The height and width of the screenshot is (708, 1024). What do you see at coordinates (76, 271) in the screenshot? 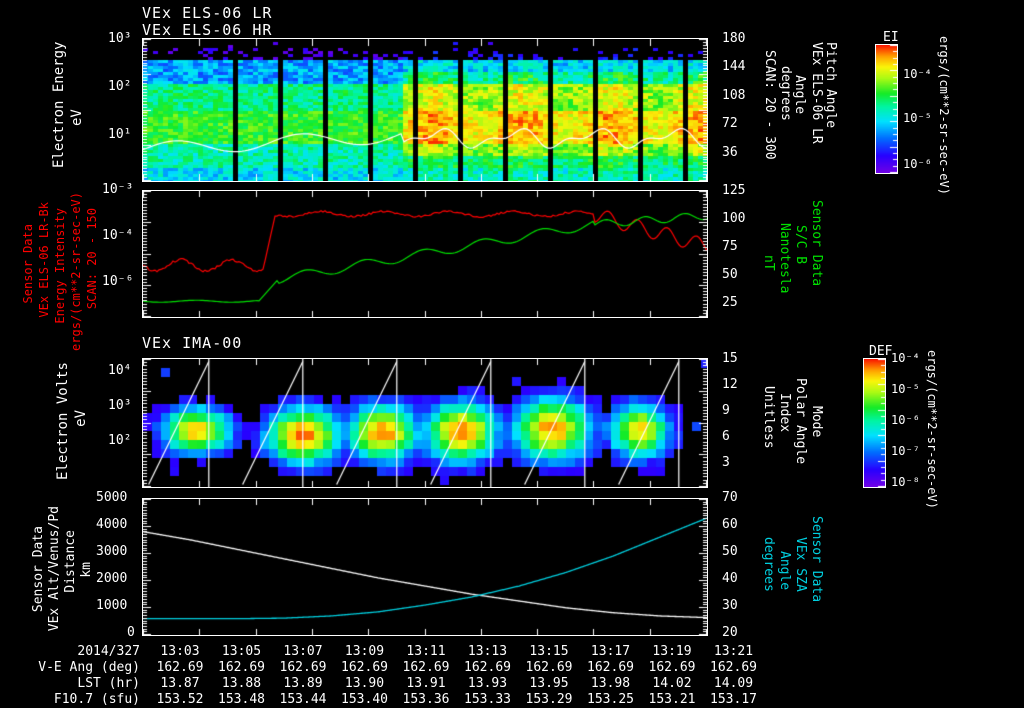
I see `panel2-left-label-4: ergs/(cm**2-sr-sec-eV)` at bounding box center [76, 271].